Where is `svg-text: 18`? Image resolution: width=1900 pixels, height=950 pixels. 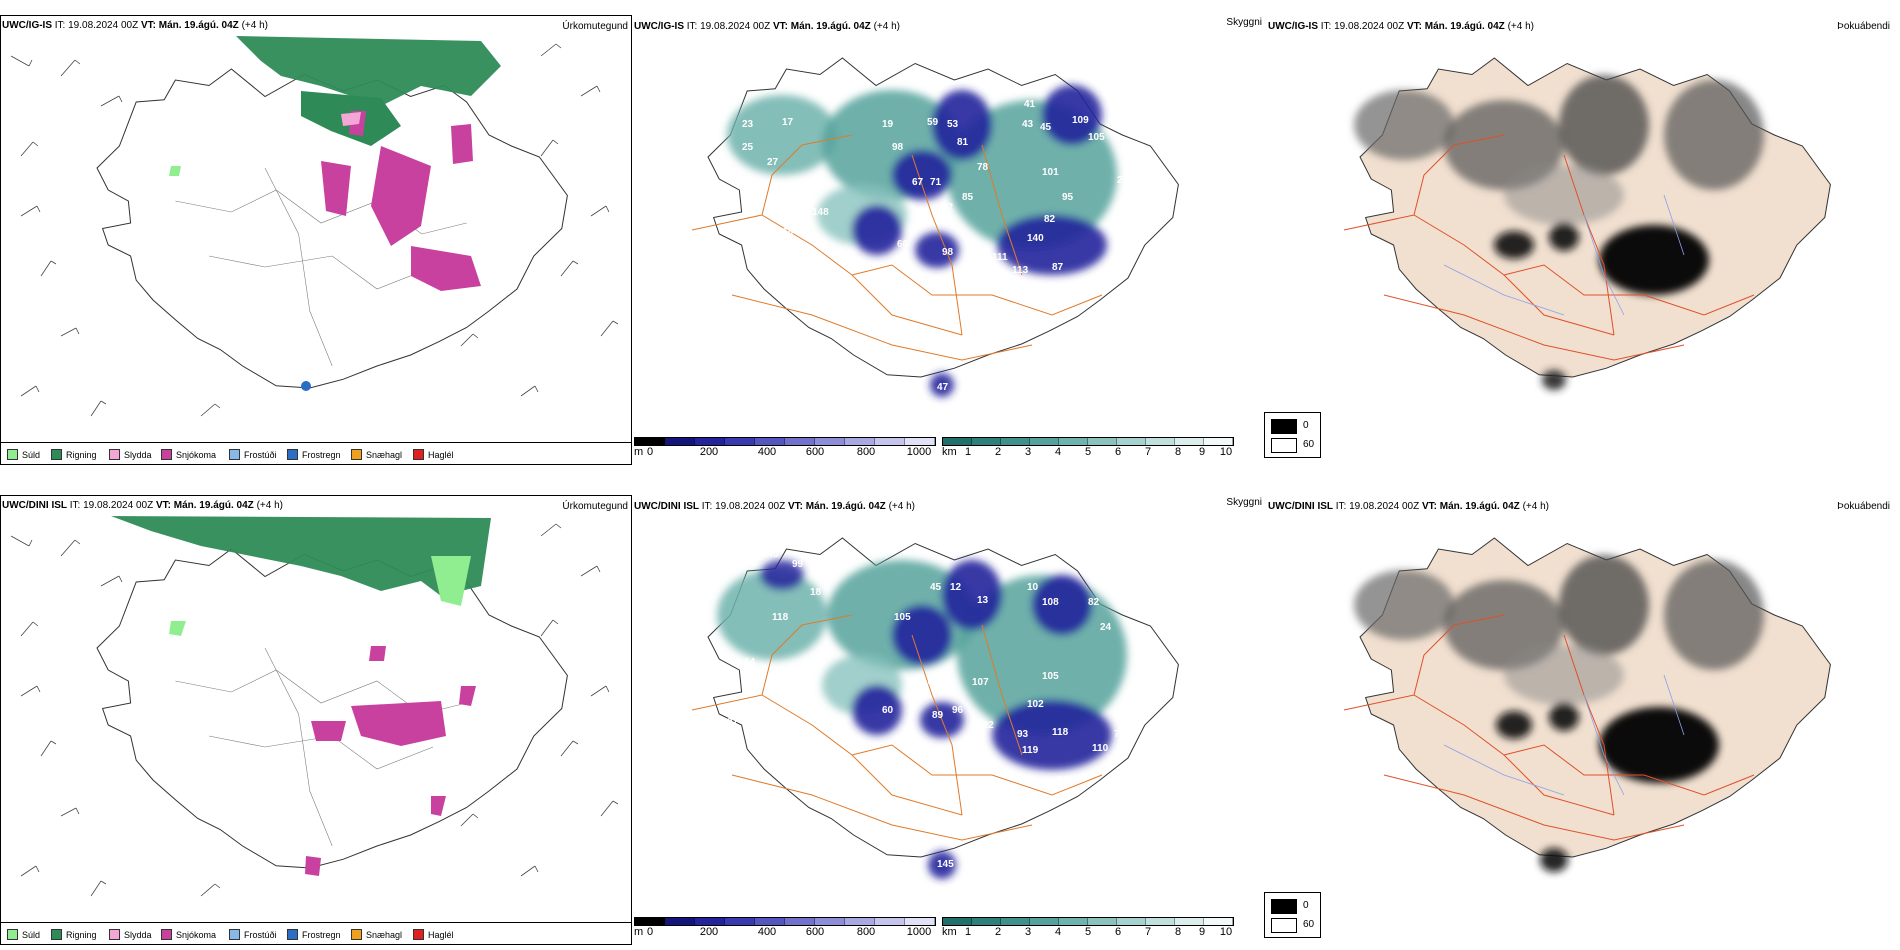
svg-text: 18 is located at coordinates (816, 592).